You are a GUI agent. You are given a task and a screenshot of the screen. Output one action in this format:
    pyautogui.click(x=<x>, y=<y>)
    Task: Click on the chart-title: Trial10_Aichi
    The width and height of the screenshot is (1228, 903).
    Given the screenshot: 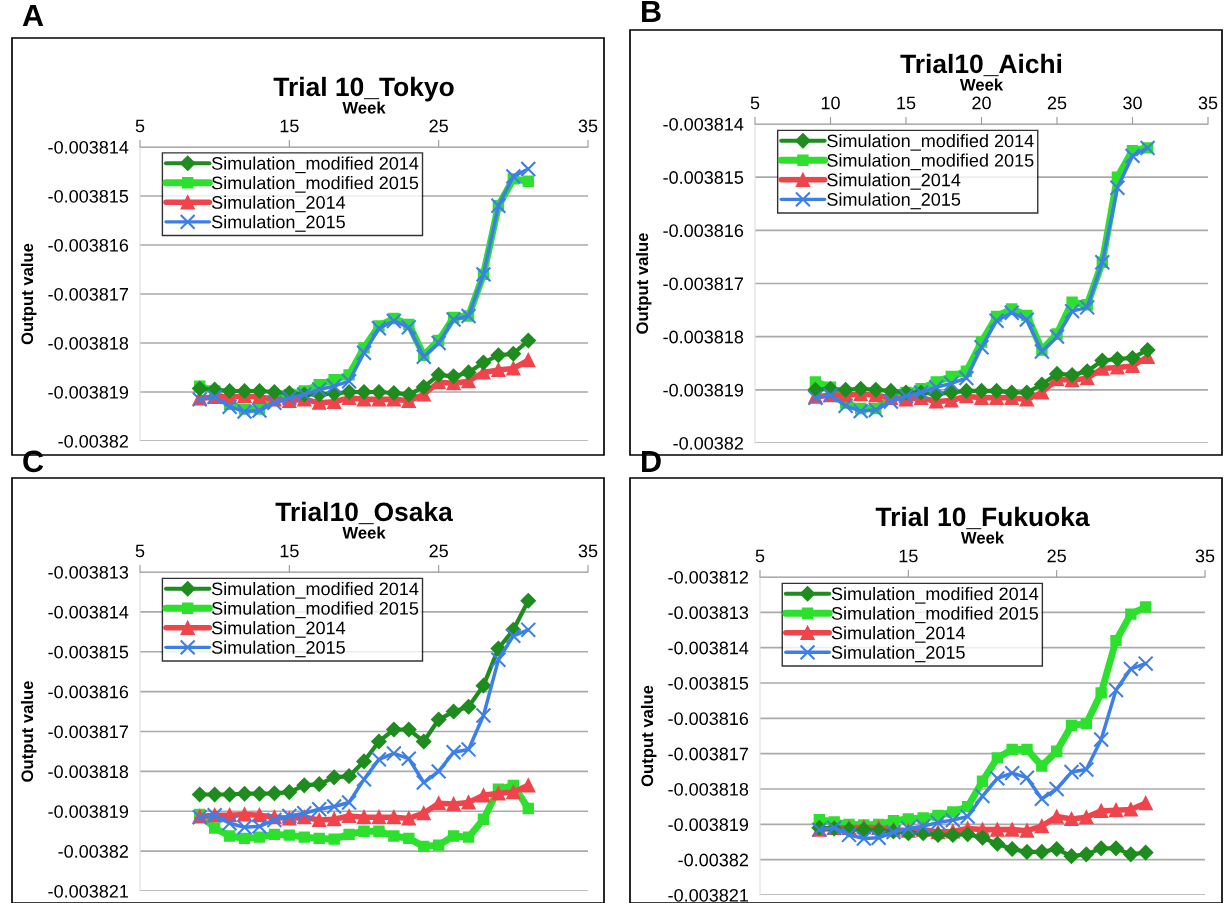 What is the action you would take?
    pyautogui.click(x=981, y=65)
    